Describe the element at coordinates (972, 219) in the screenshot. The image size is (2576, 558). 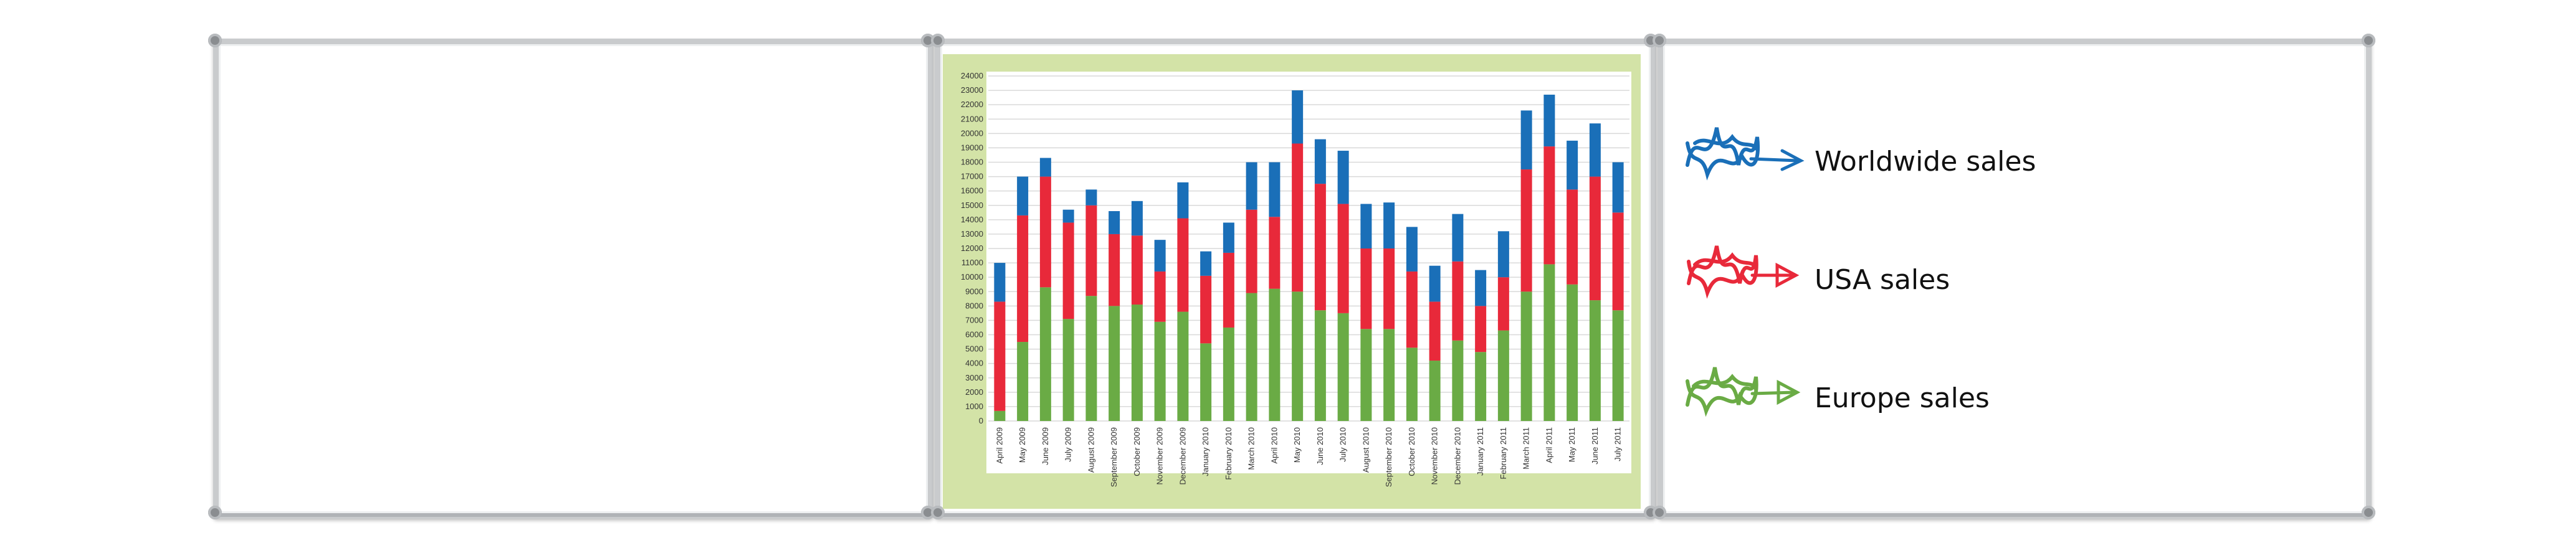
I see `y-tick-label: 14000` at that location.